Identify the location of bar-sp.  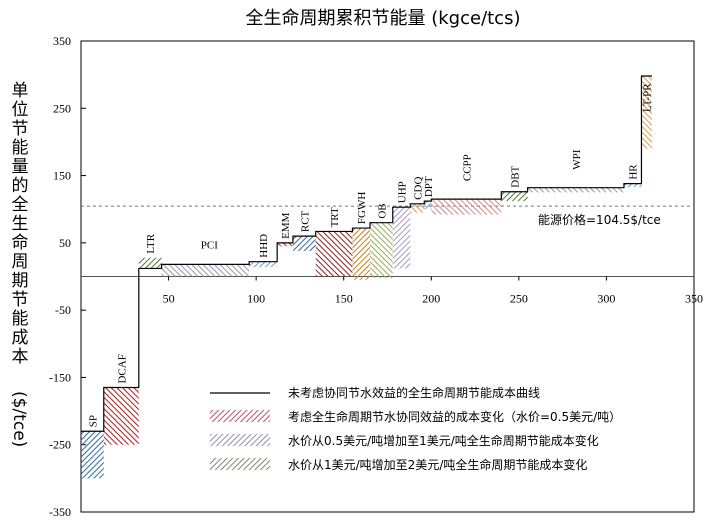
(92, 455).